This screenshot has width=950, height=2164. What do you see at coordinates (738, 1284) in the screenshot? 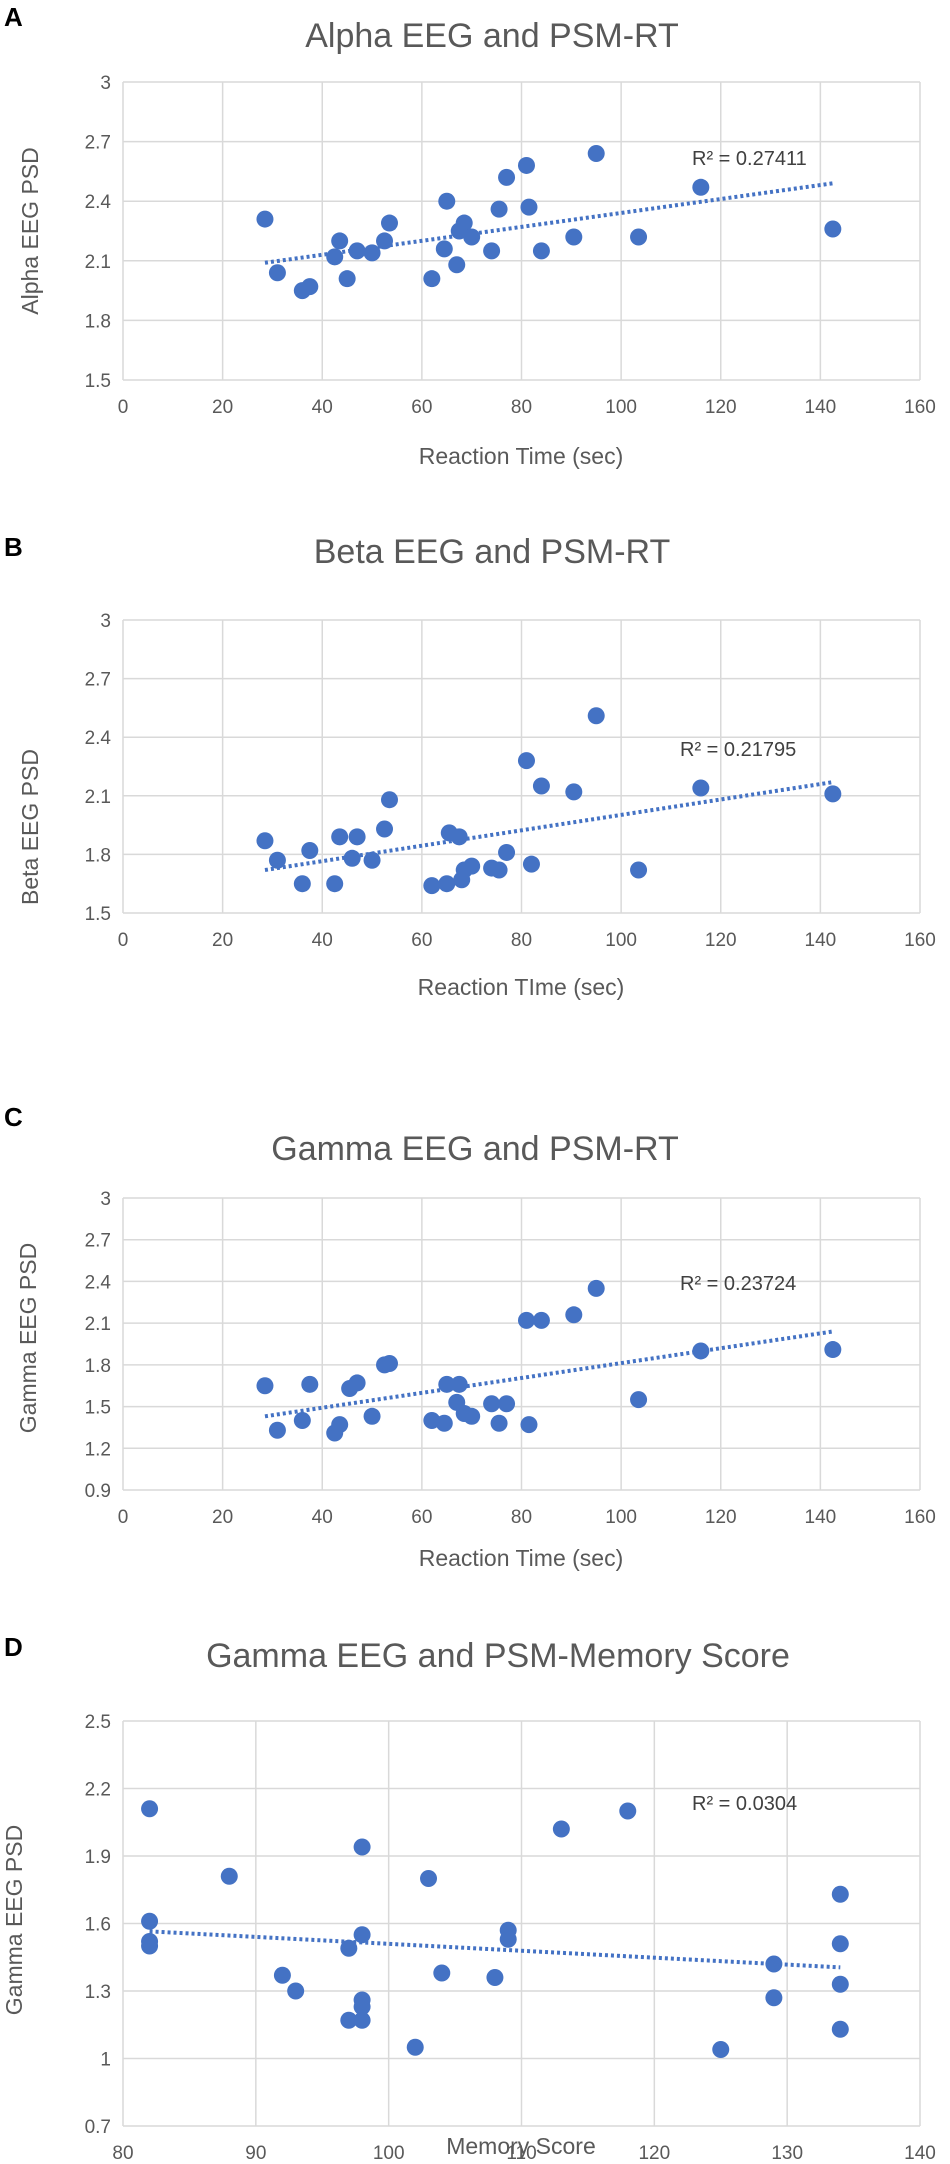
I see `r-squared-label: R² = 0.23724` at bounding box center [738, 1284].